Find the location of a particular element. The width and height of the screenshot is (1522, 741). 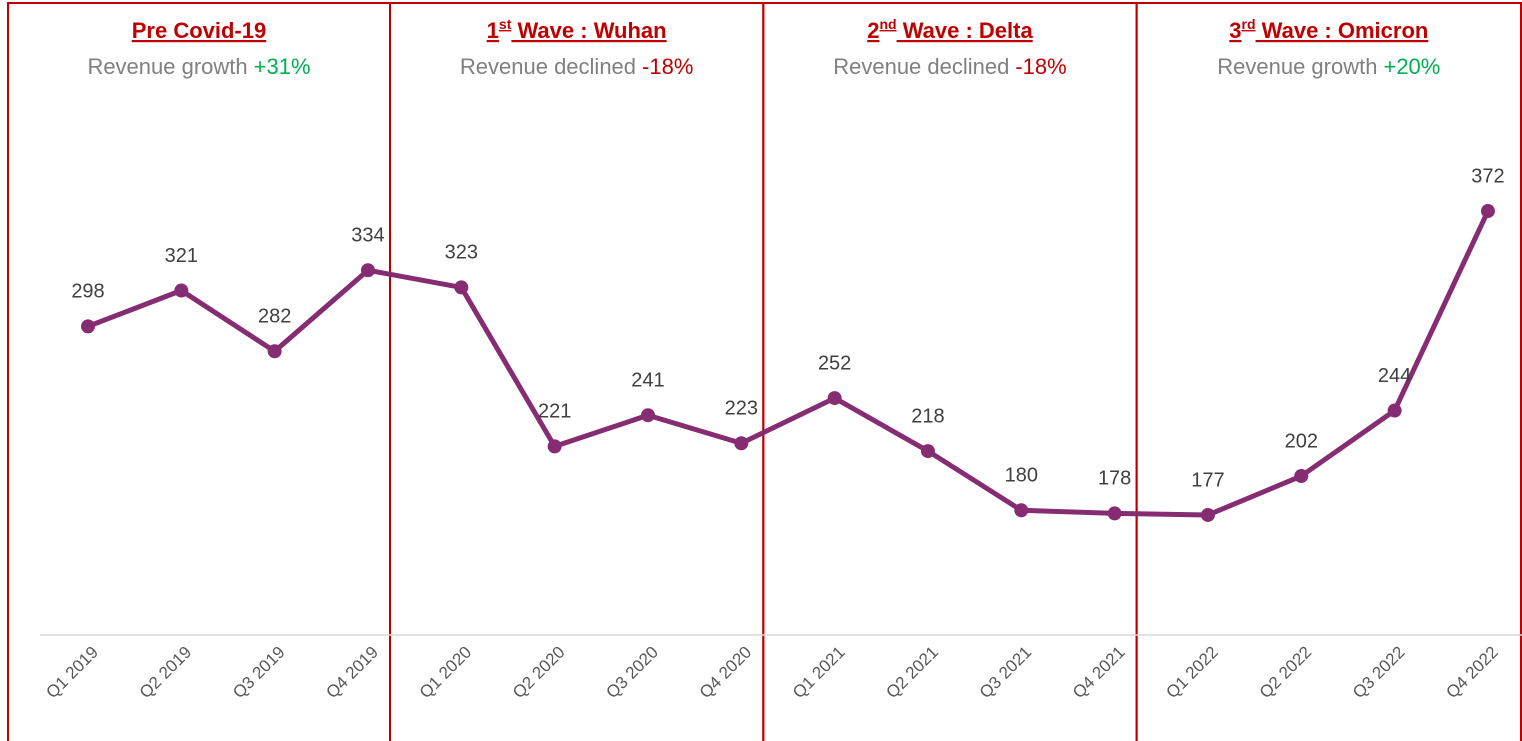

x-tick-label: Q2 2022 is located at coordinates (1286, 673).